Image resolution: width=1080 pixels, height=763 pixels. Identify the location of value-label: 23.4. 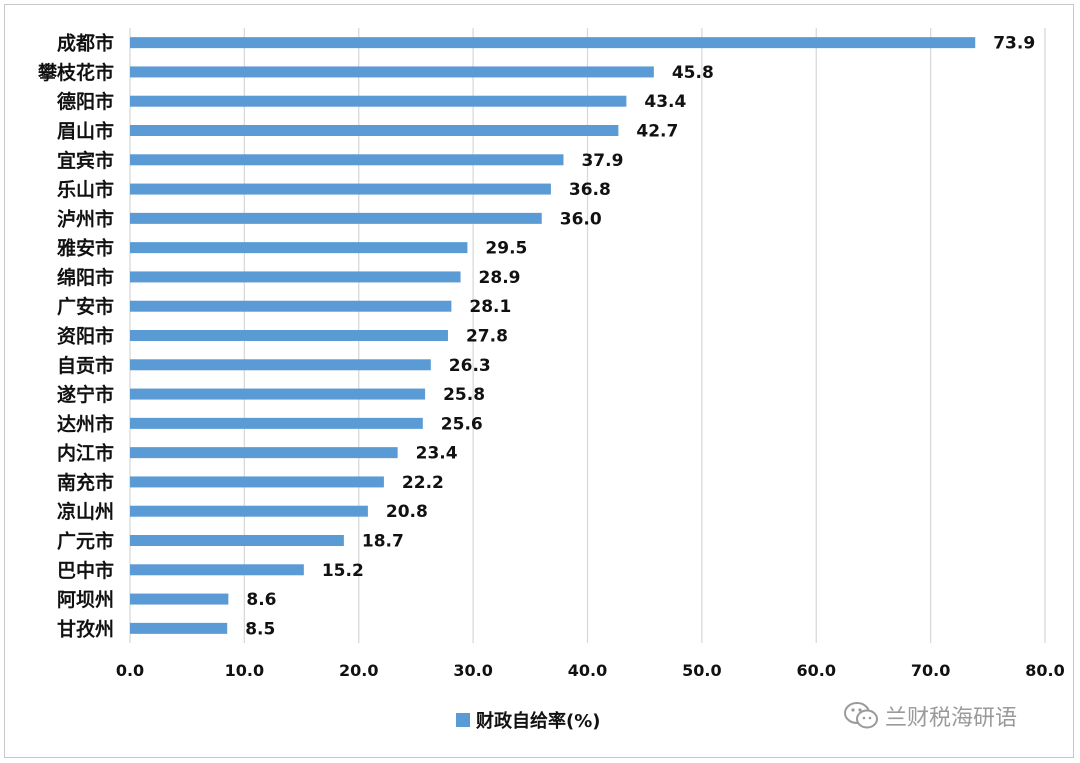
(437, 454).